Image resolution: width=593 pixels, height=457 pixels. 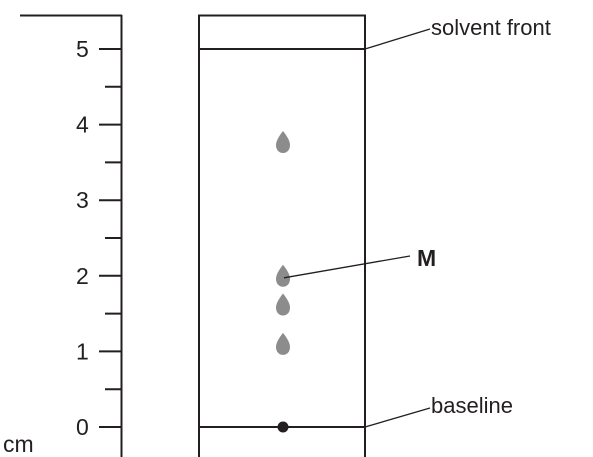 What do you see at coordinates (82, 351) in the screenshot?
I see `tick-label: 1` at bounding box center [82, 351].